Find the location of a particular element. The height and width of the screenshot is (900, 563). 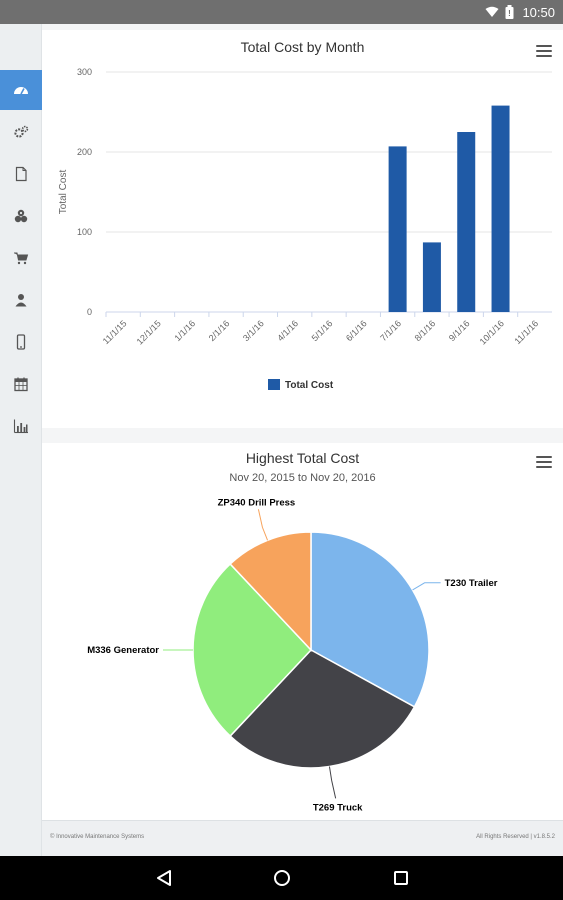

home-button is located at coordinates (282, 878).